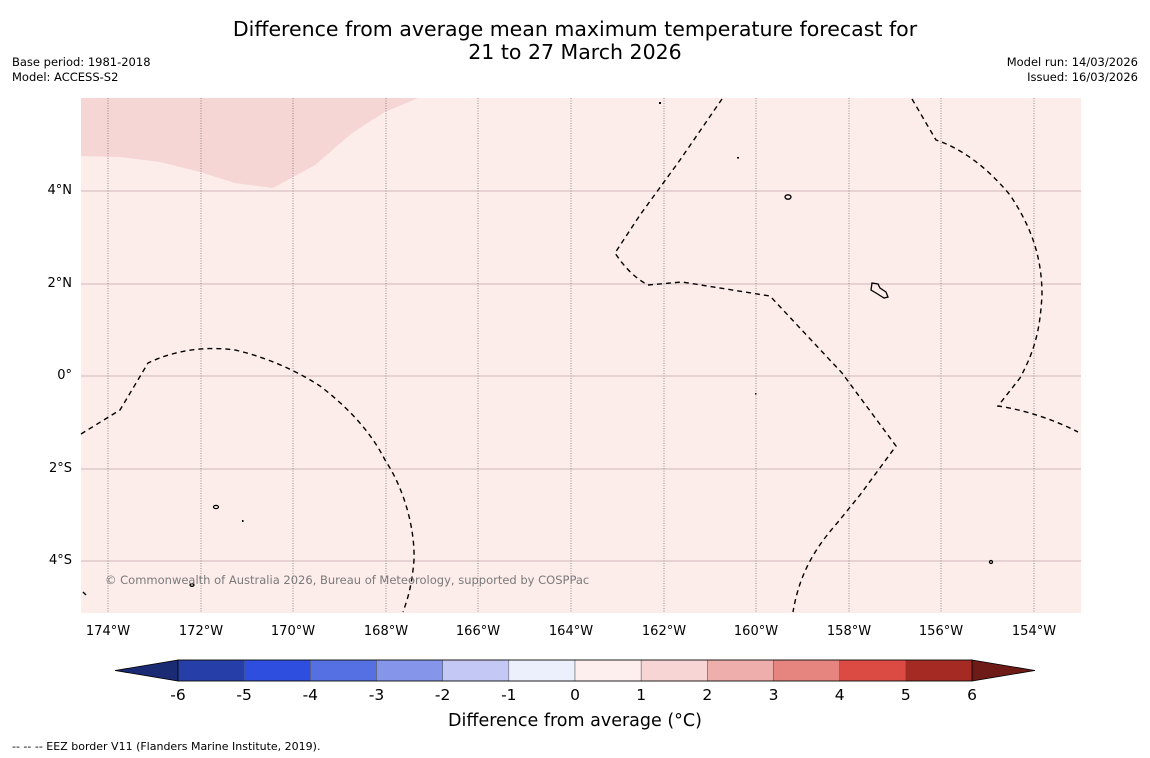 The height and width of the screenshot is (758, 1150). Describe the element at coordinates (1072, 62) in the screenshot. I see `model-run-text: Model run: 14/03/2026` at that location.